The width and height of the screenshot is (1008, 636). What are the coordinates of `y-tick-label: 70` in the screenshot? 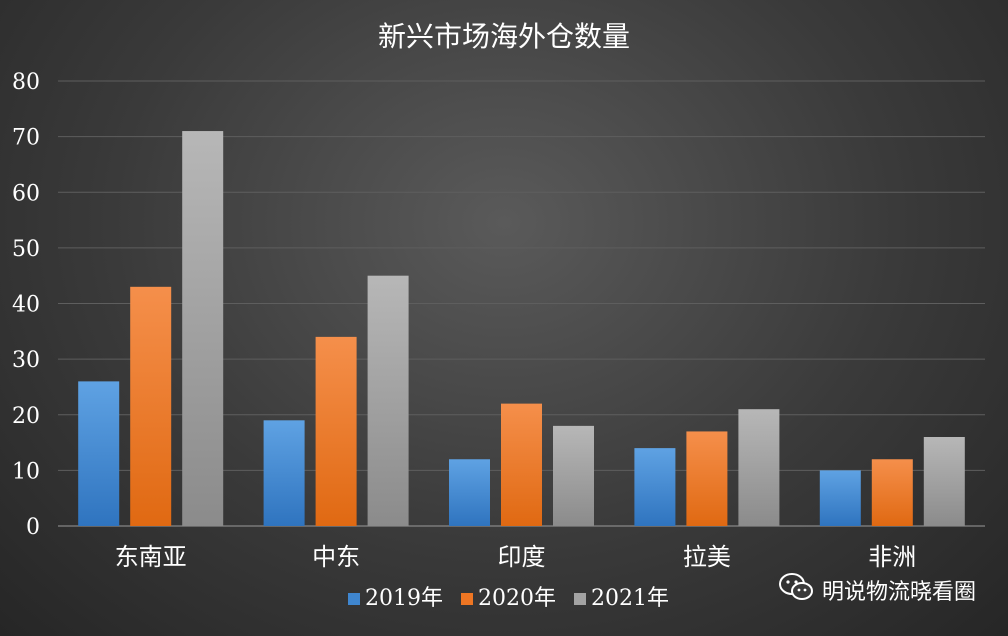 It's located at (26, 138).